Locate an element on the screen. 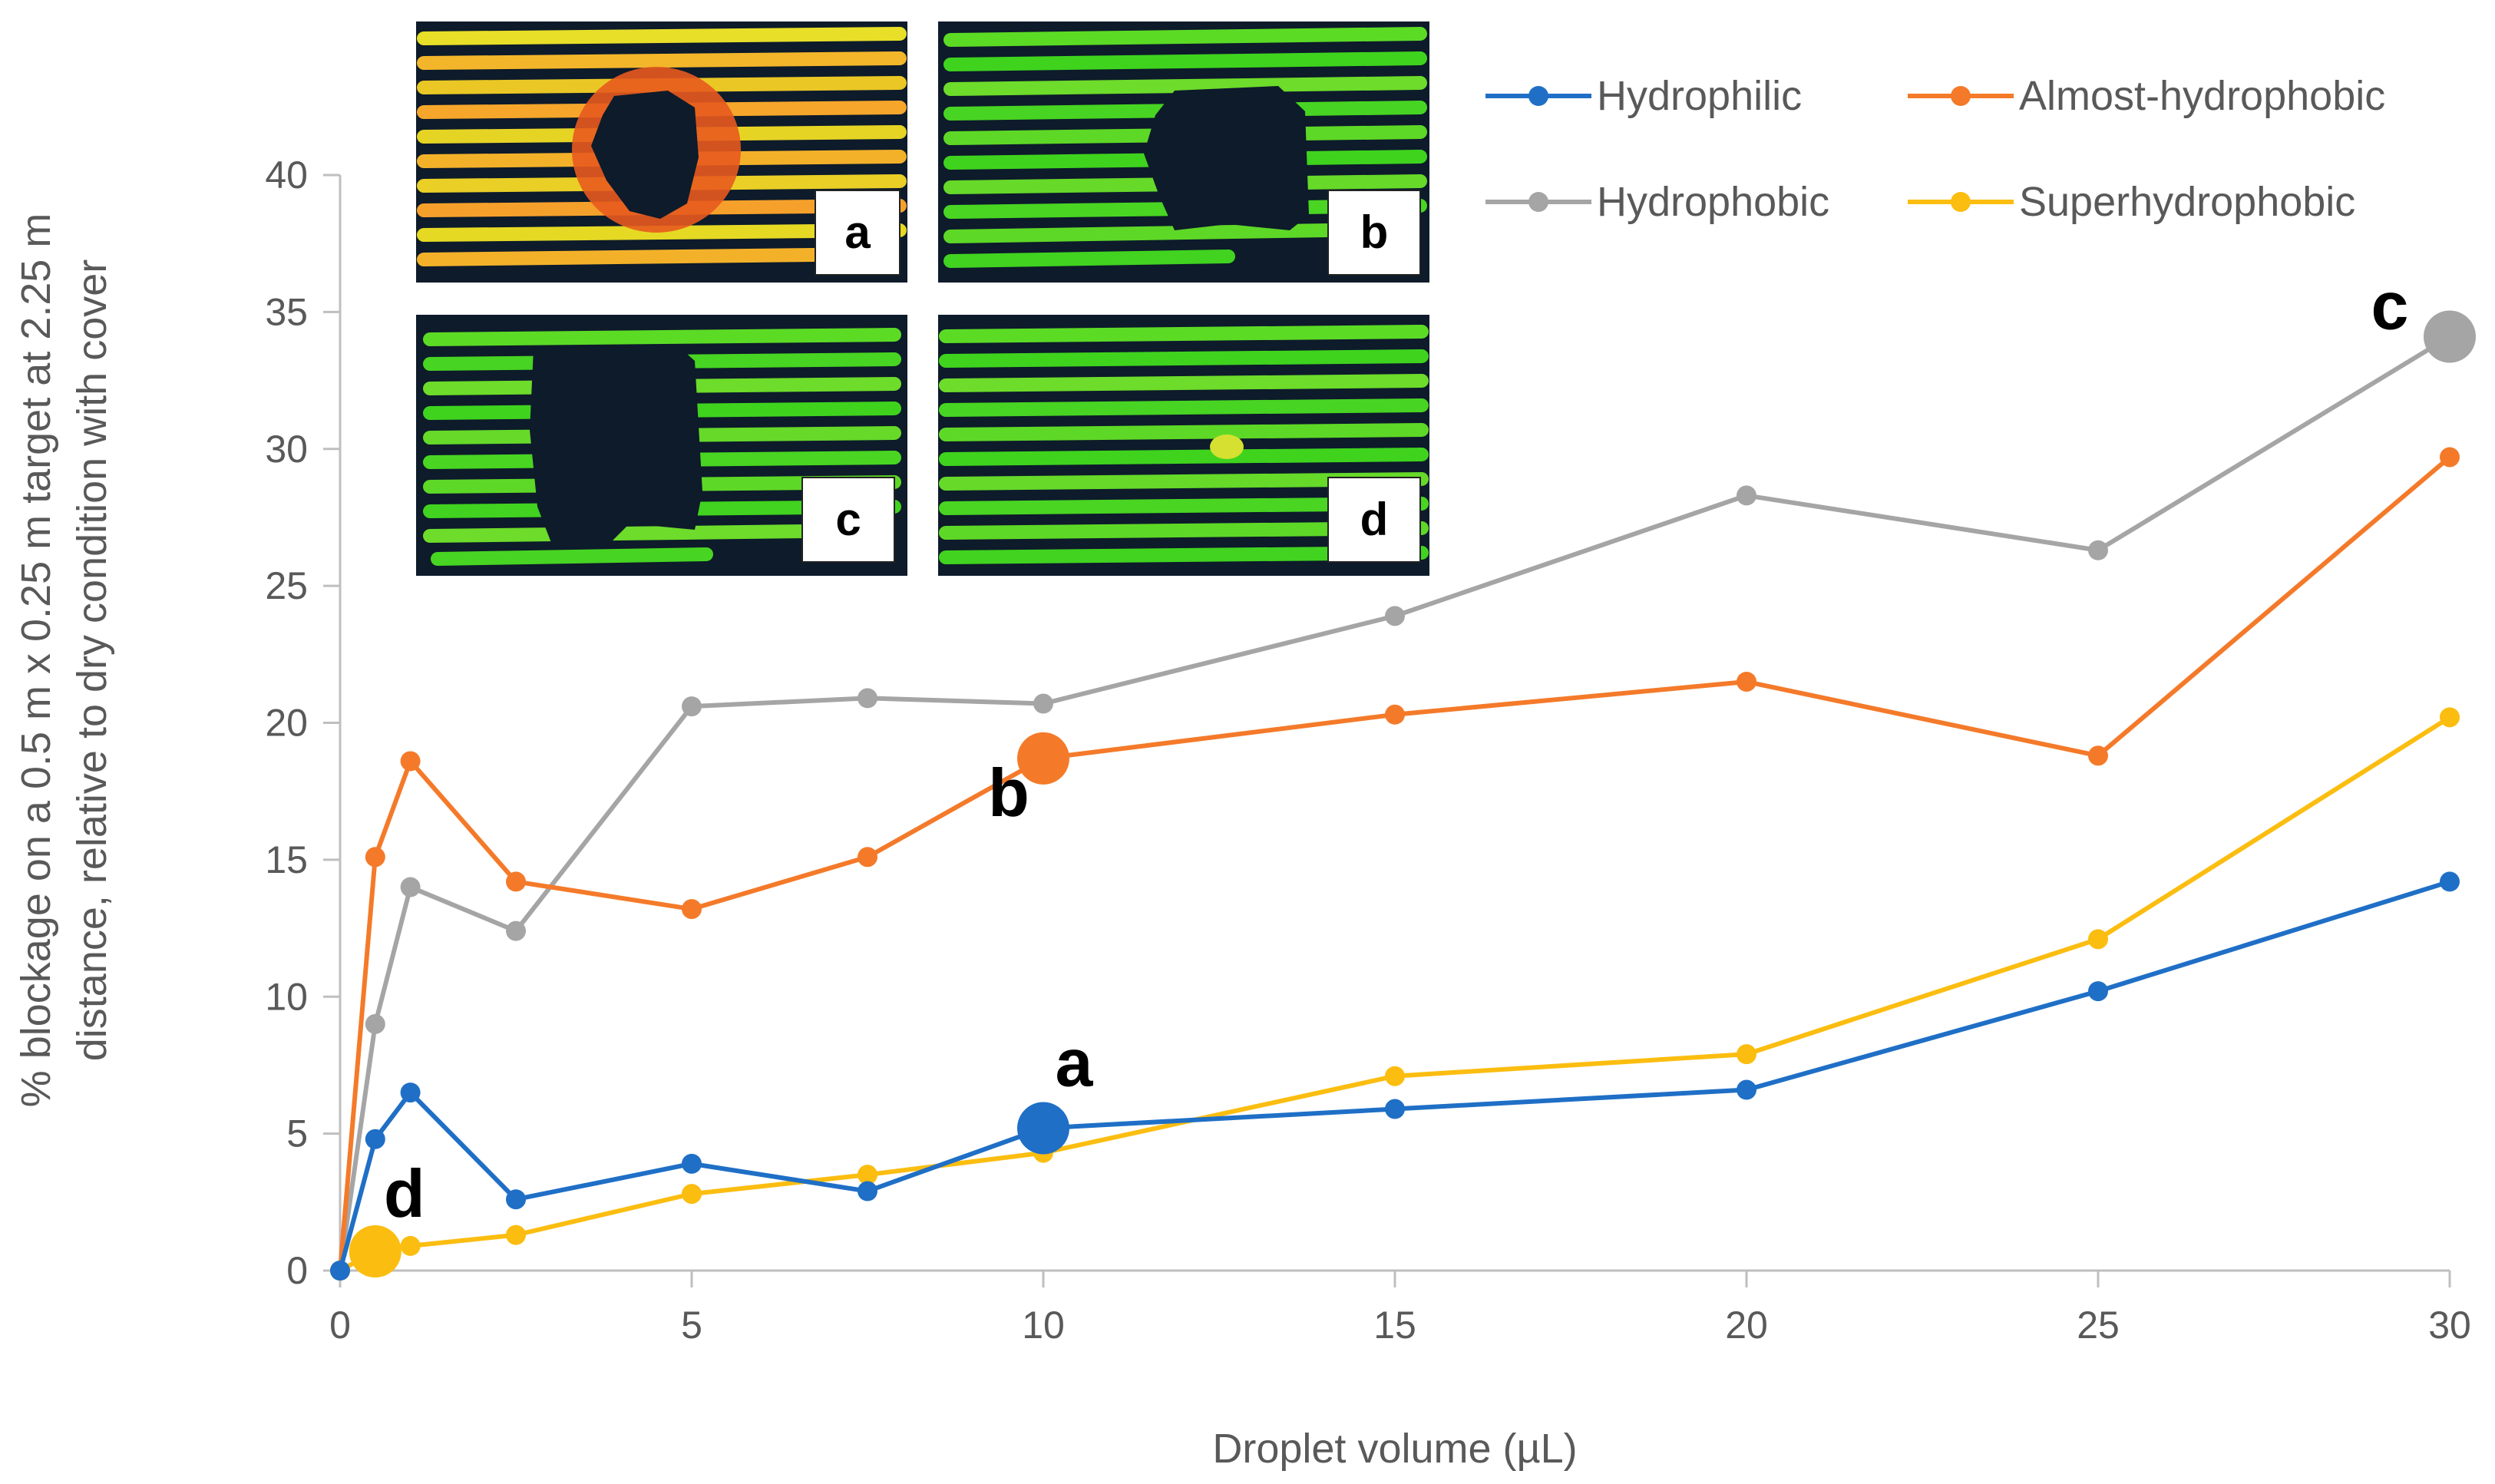  callout-label-b: b is located at coordinates (1008, 793).